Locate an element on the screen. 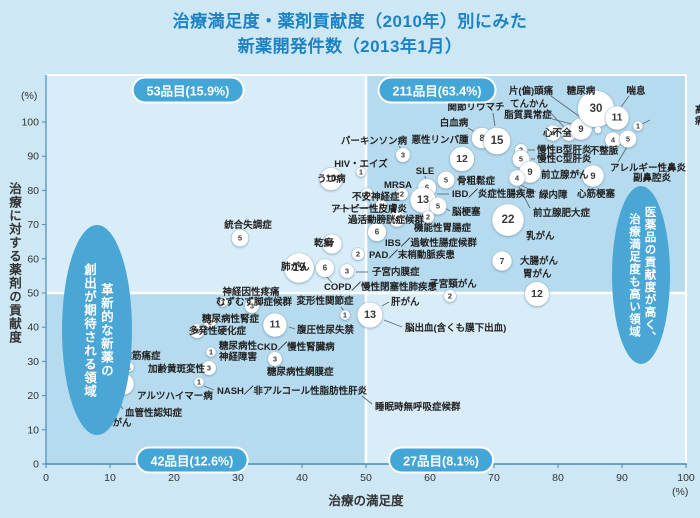  chart-title: 治療満足度・薬剤貢献度（2010年）別にみた 新薬開発件数（2013年1月） is located at coordinates (350, 34).